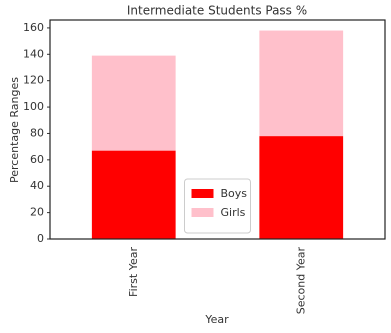  I want to click on y-tick-label: 140, so click(33, 53).